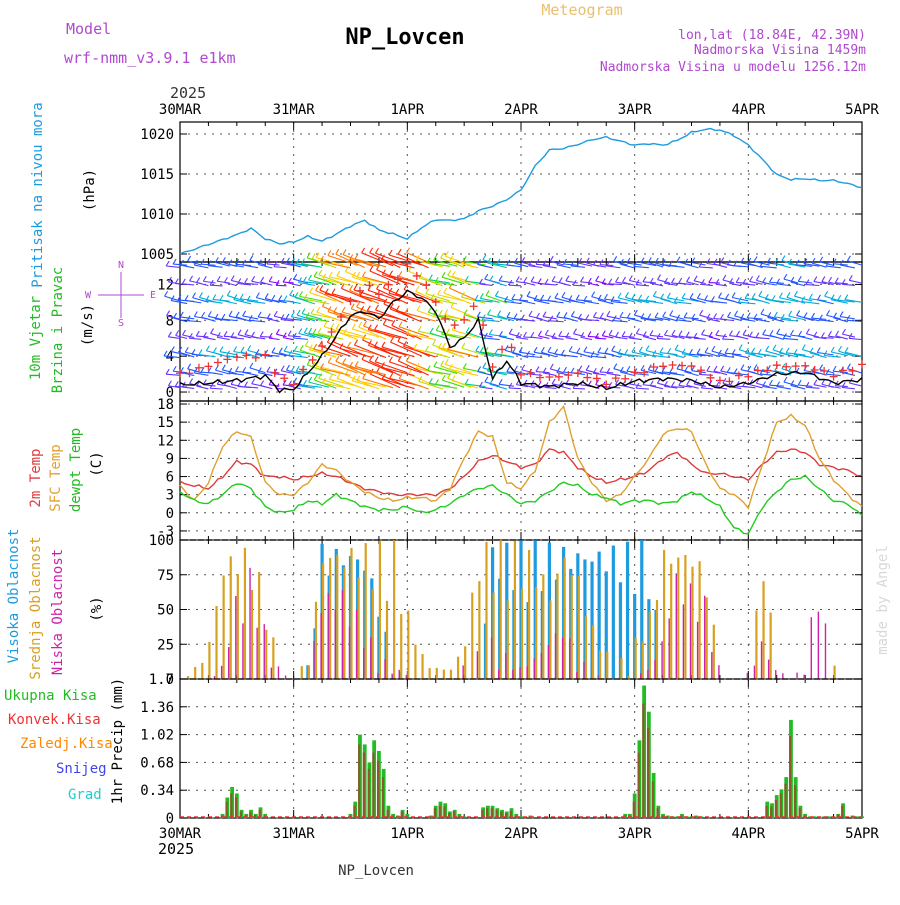  I want to click on wind-unit: (m/s), so click(88, 325).